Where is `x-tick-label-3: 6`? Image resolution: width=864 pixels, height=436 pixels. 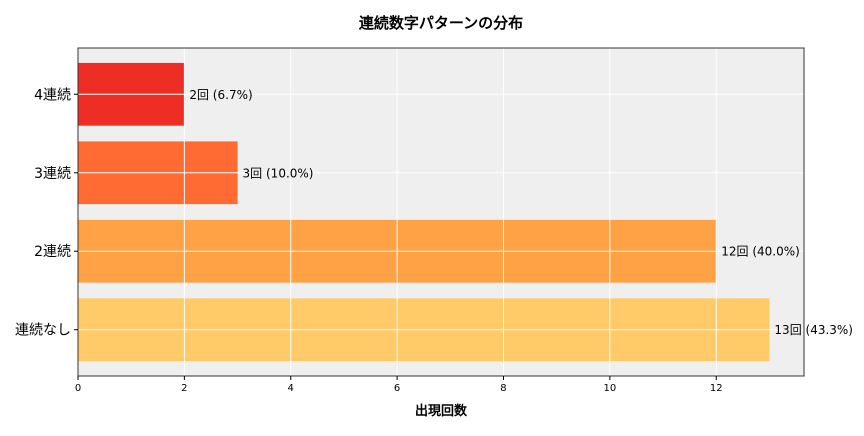
x-tick-label-3: 6 is located at coordinates (397, 388).